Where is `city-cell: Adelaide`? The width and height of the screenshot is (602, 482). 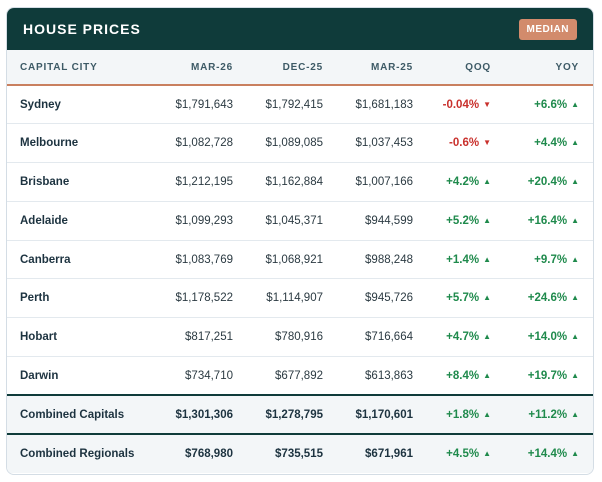 city-cell: Adelaide is located at coordinates (82, 221).